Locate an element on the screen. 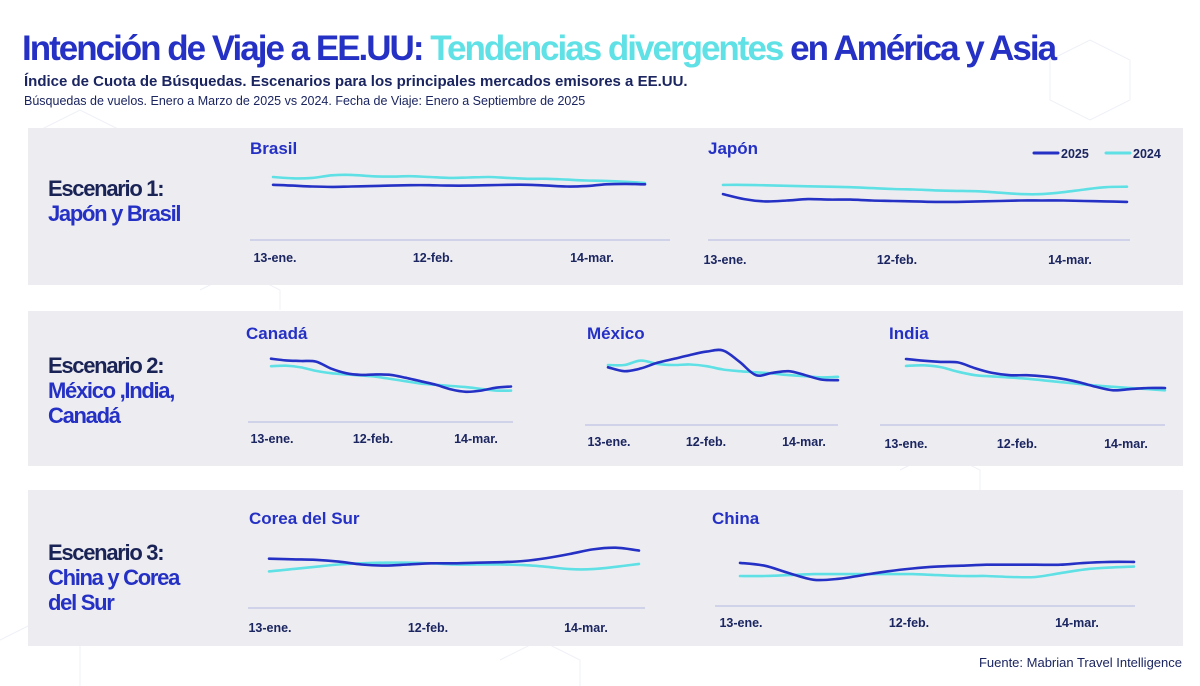  scenario-3-label: Escenario 3: China y Corea del Sur is located at coordinates (114, 577).